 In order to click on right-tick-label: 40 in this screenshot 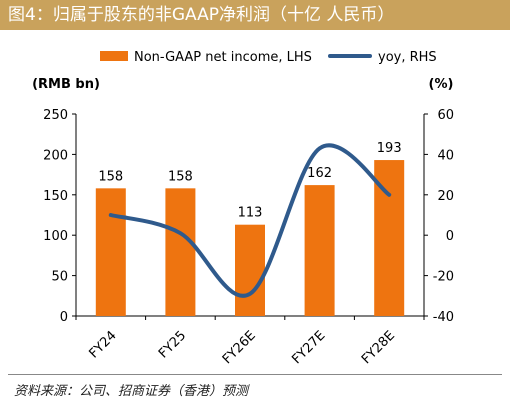, I will do `click(445, 155)`.